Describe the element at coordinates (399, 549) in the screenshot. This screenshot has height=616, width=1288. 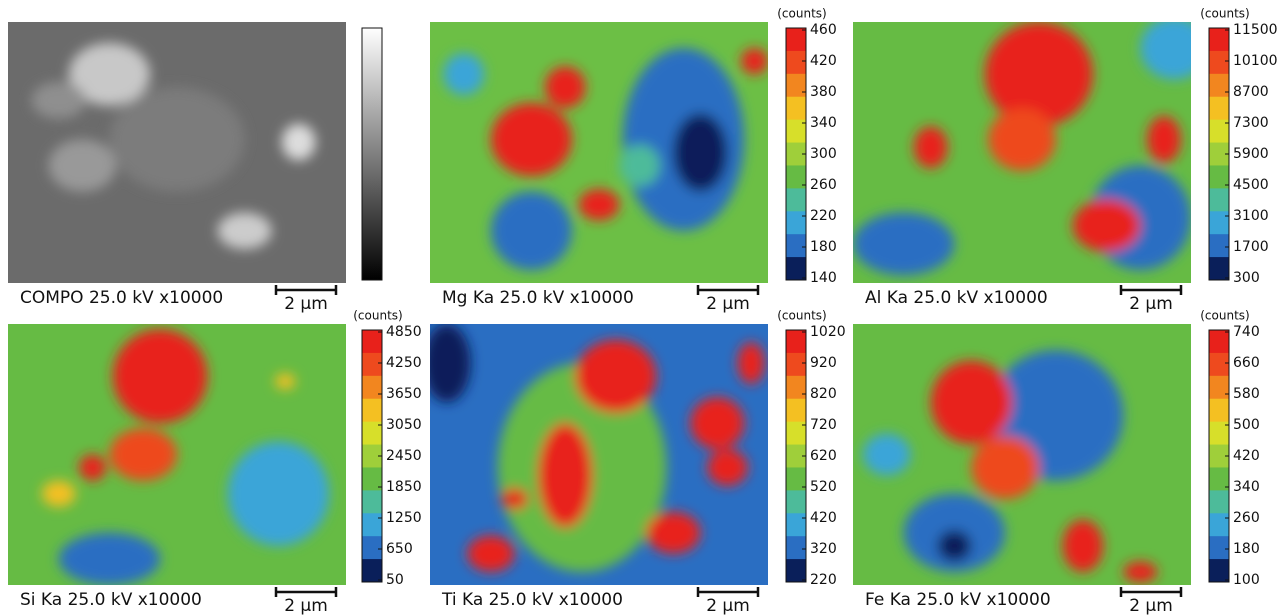
I see `colorbar-tick-label: 650` at that location.